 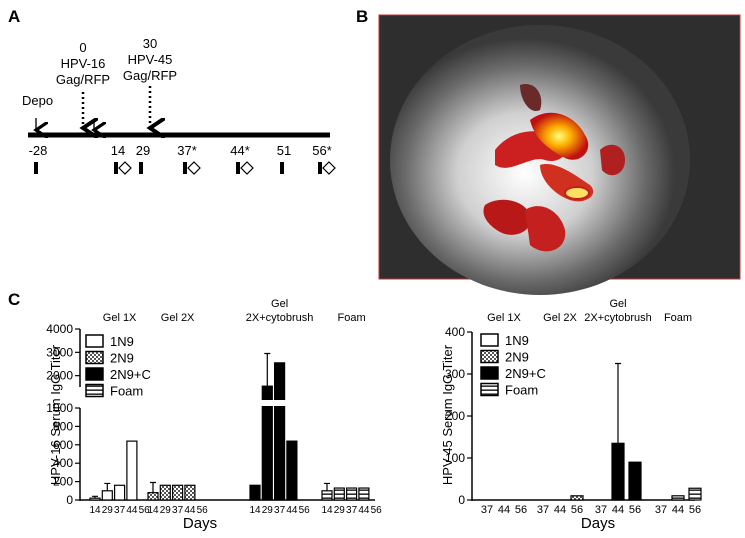 I want to click on timeline-day: 56*, so click(x=322, y=150).